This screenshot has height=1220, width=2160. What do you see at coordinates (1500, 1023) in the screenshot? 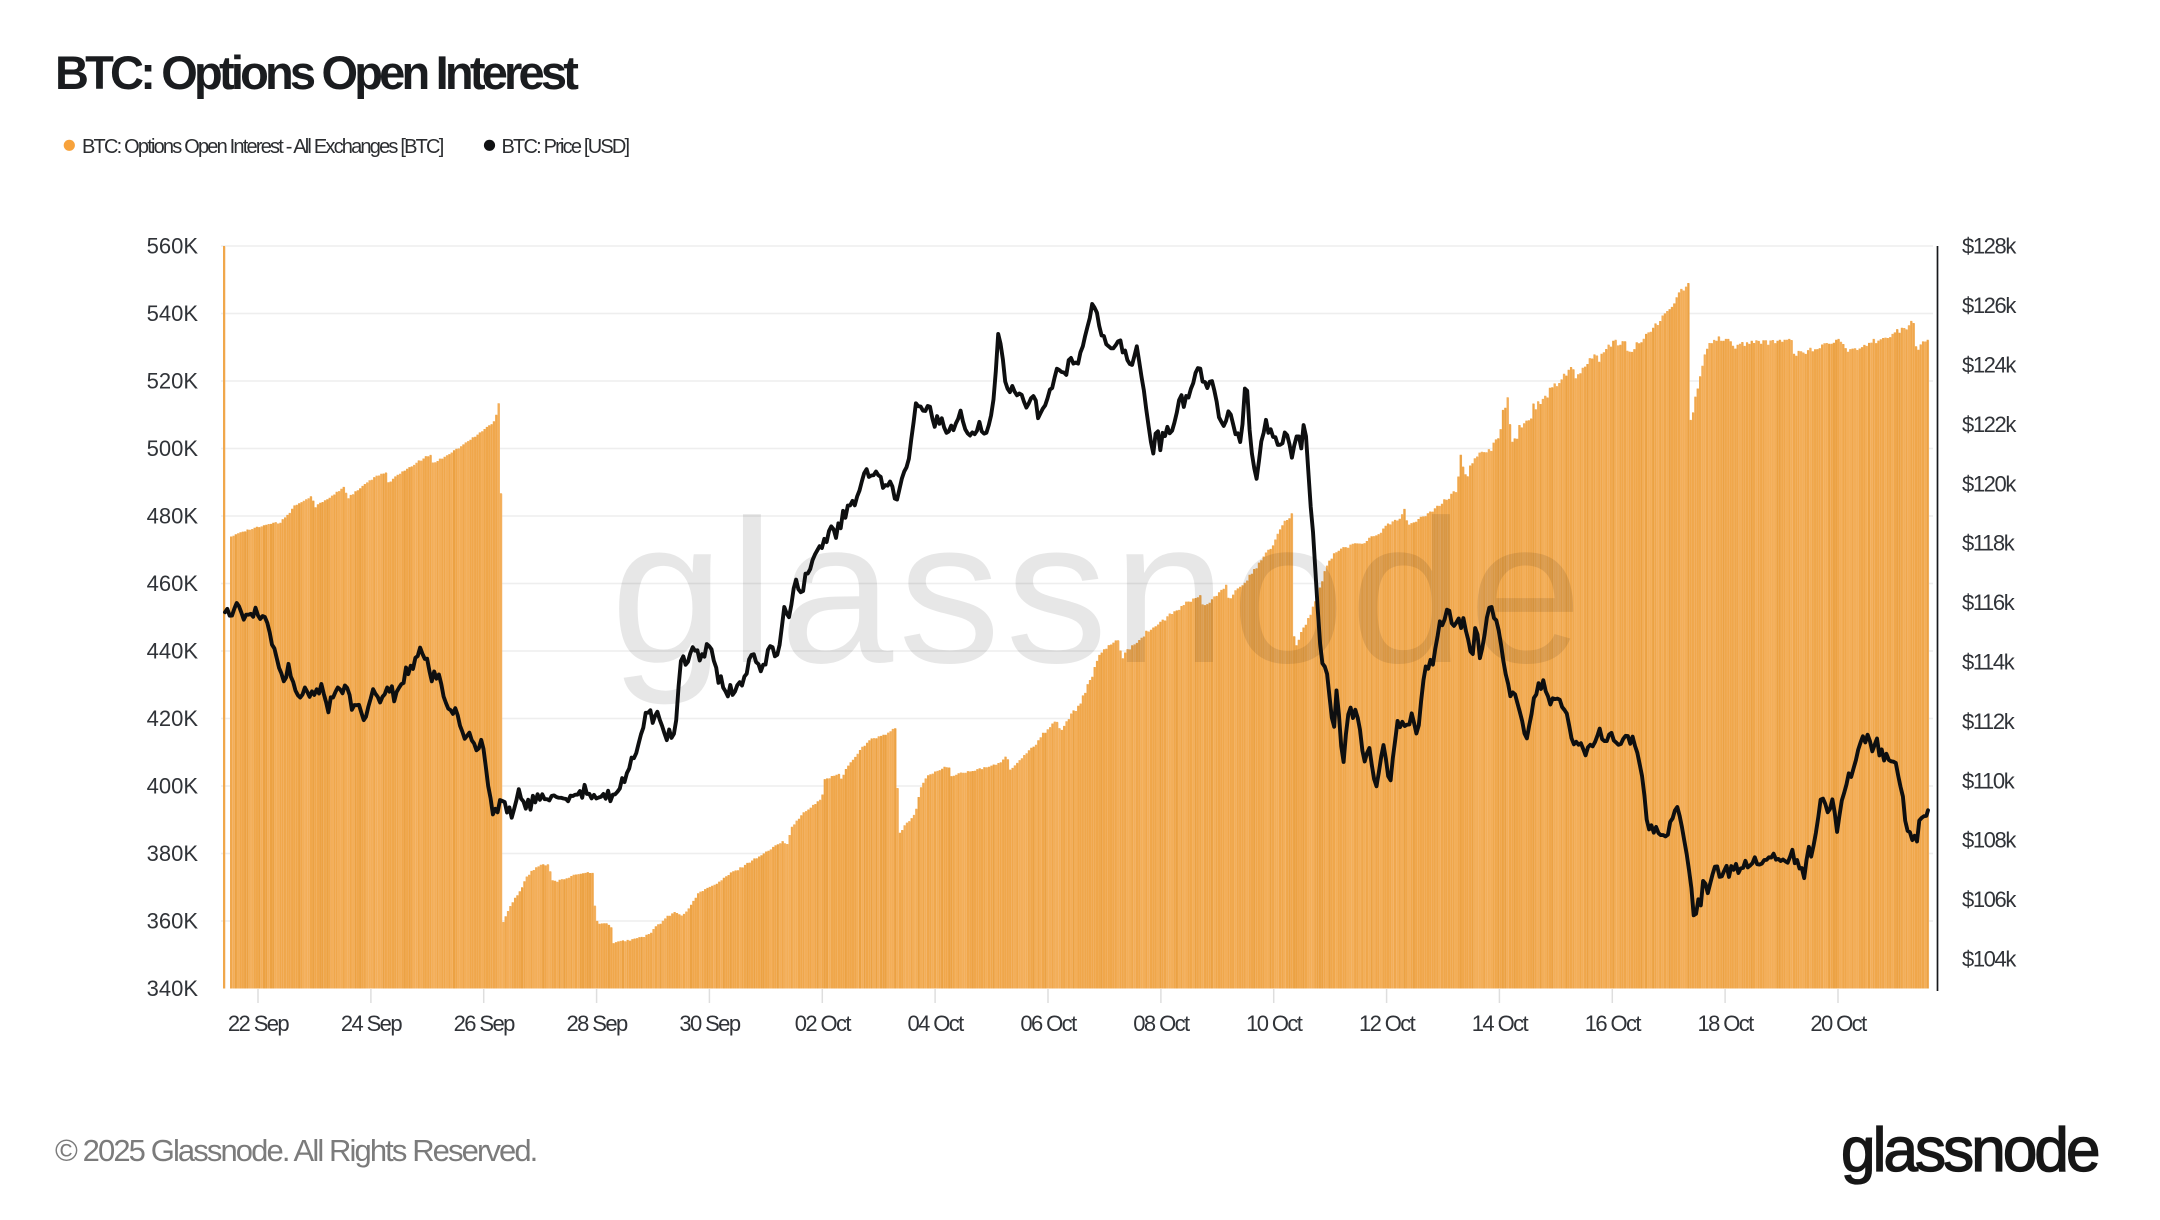
I see `svg-text: 14 Oct` at bounding box center [1500, 1023].